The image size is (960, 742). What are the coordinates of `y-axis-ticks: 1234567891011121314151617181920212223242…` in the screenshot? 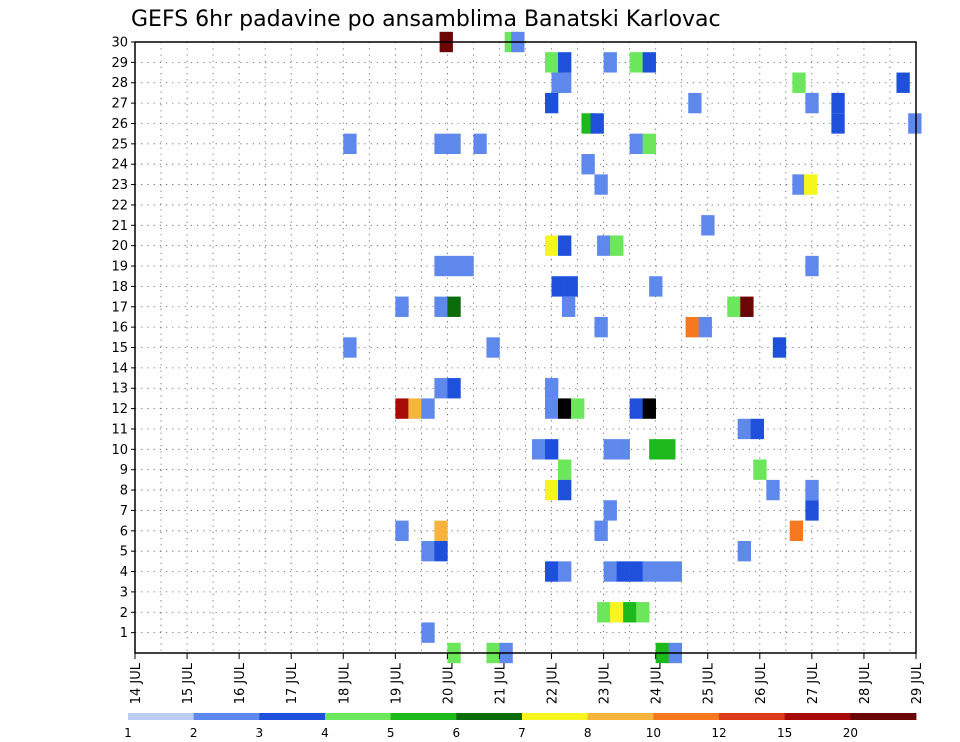 It's located at (123, 338).